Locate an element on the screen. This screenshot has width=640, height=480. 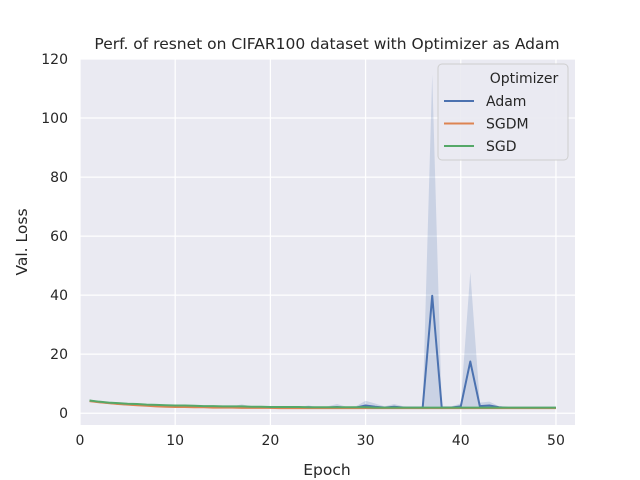
y-tick-label: 0 is located at coordinates (63, 414).